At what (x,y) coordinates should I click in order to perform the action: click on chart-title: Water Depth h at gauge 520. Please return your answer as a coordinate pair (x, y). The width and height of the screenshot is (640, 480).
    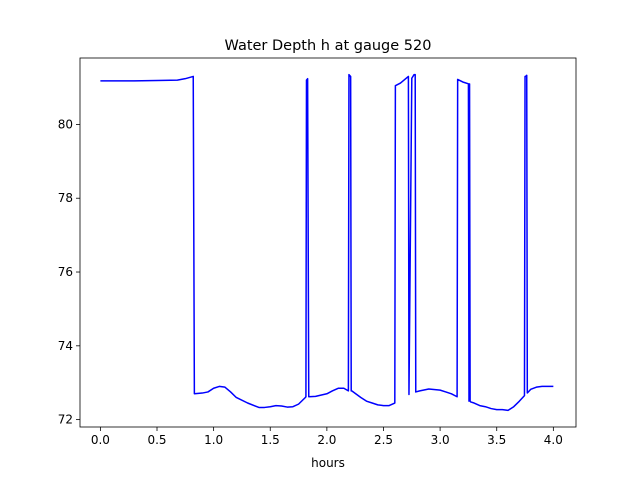
    Looking at the image, I should click on (328, 46).